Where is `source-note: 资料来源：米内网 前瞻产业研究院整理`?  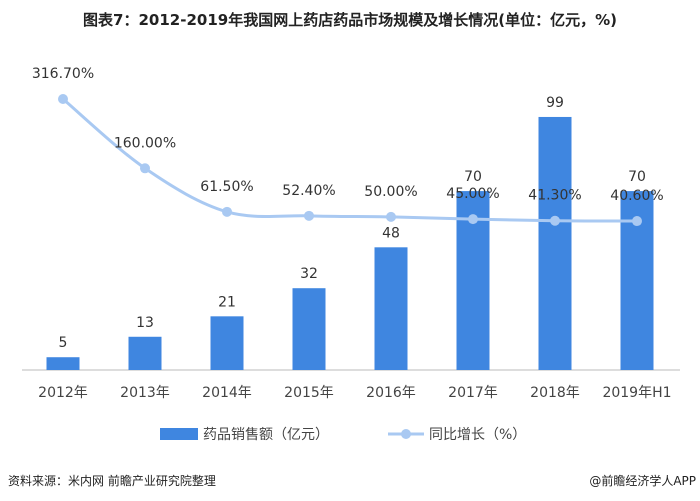
source-note: 资料来源：米内网 前瞻产业研究院整理 is located at coordinates (112, 481).